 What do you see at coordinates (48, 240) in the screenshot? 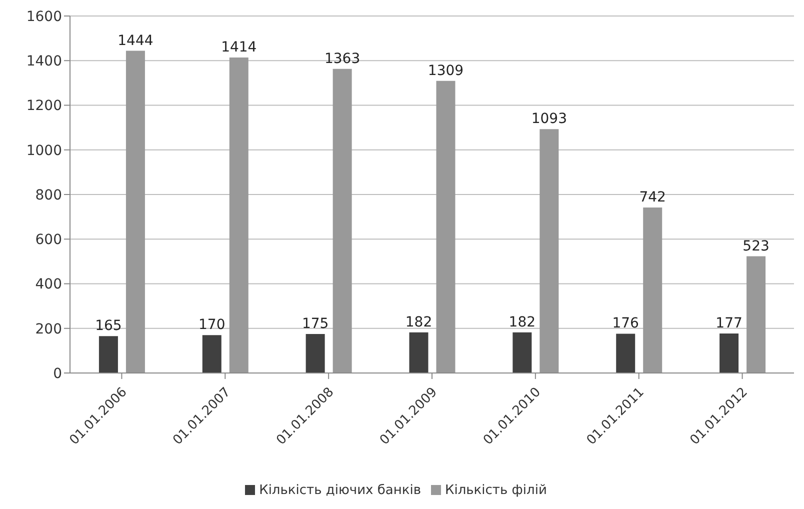
I see `y-tick-label: 600` at bounding box center [48, 240].